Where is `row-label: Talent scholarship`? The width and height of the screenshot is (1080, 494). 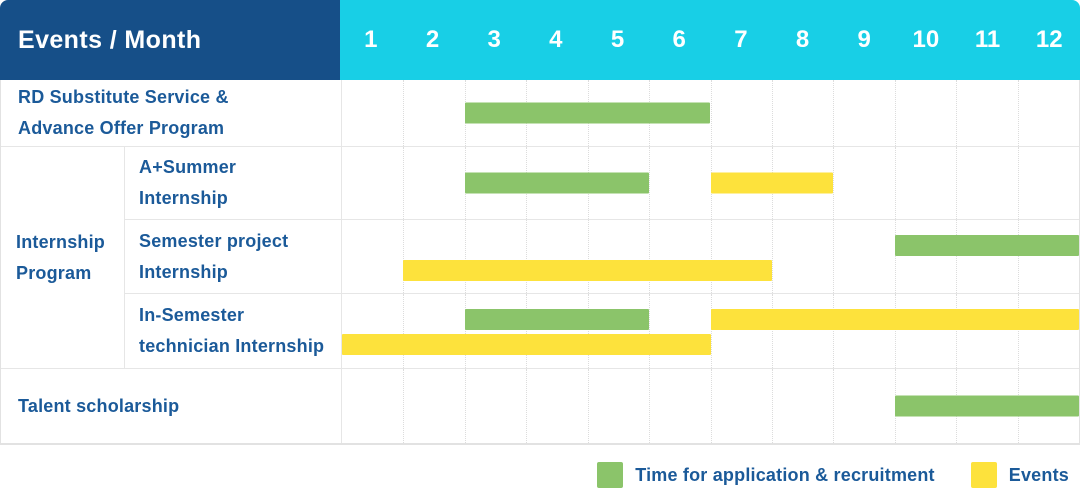
row-label: Talent scholarship is located at coordinates (99, 405).